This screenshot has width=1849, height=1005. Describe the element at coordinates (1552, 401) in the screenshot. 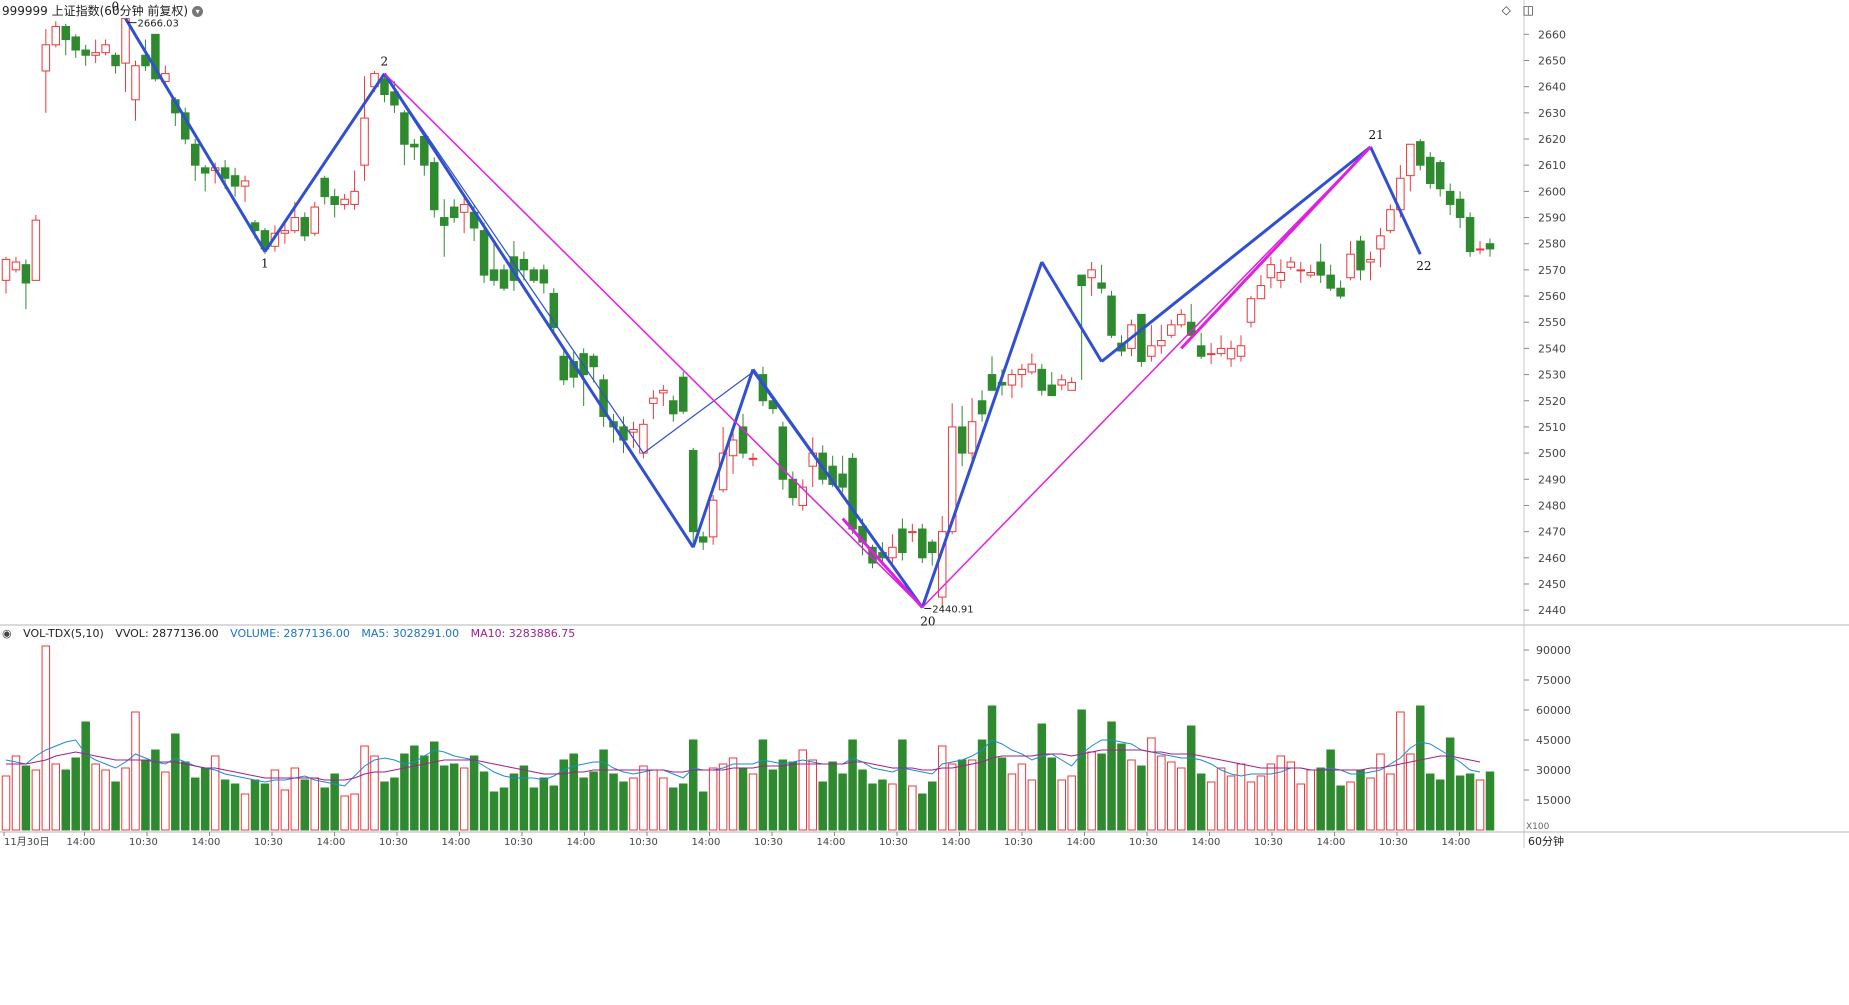

I see `price-tick-label: 2520` at that location.